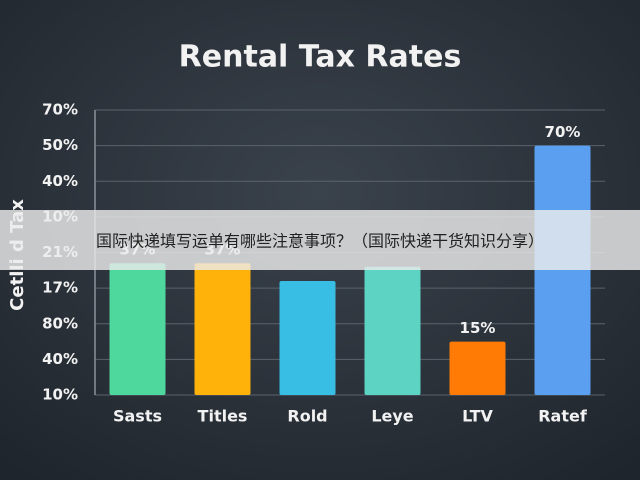 The height and width of the screenshot is (480, 640). I want to click on y-tick-label: 17%, so click(60, 288).